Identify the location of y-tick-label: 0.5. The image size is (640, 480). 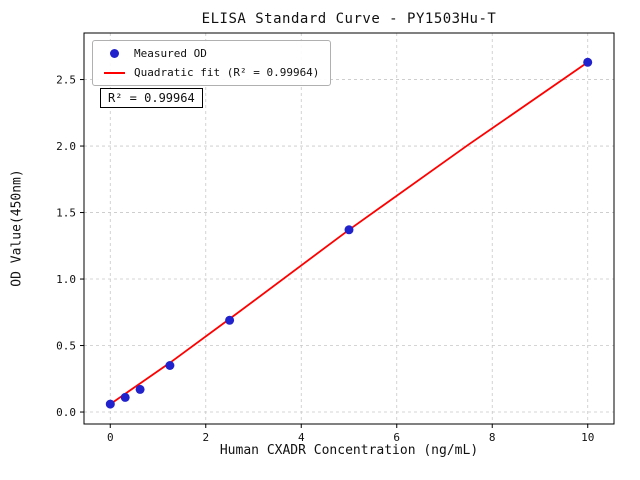
(66, 346).